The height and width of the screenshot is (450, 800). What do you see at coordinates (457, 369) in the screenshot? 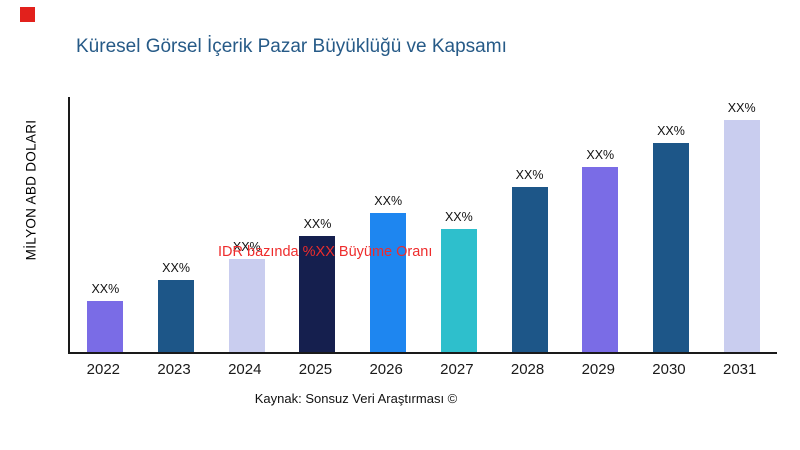
I see `x-tick-2027: 2027` at bounding box center [457, 369].